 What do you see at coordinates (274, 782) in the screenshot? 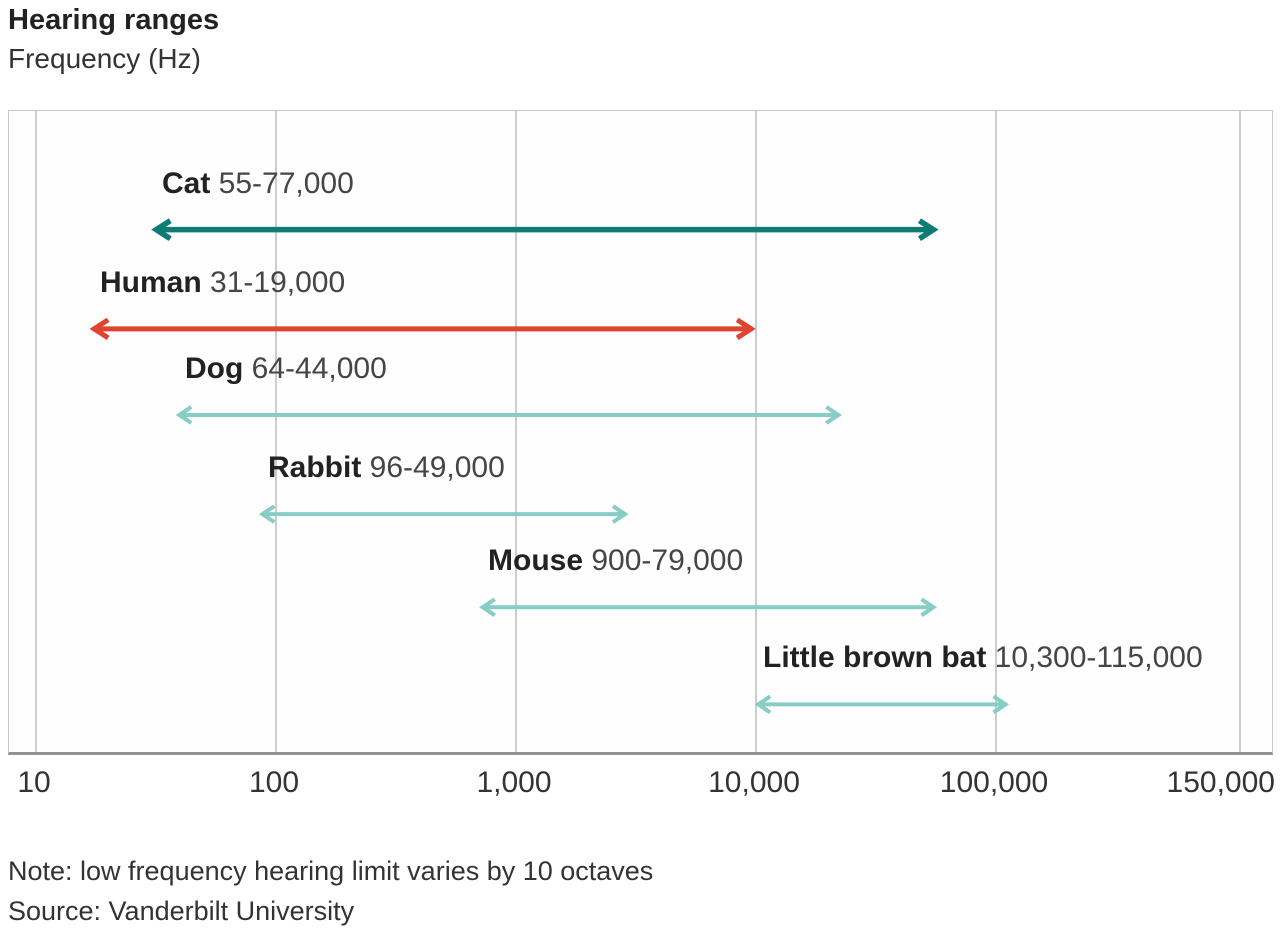
I see `tick-label-100: 100` at bounding box center [274, 782].